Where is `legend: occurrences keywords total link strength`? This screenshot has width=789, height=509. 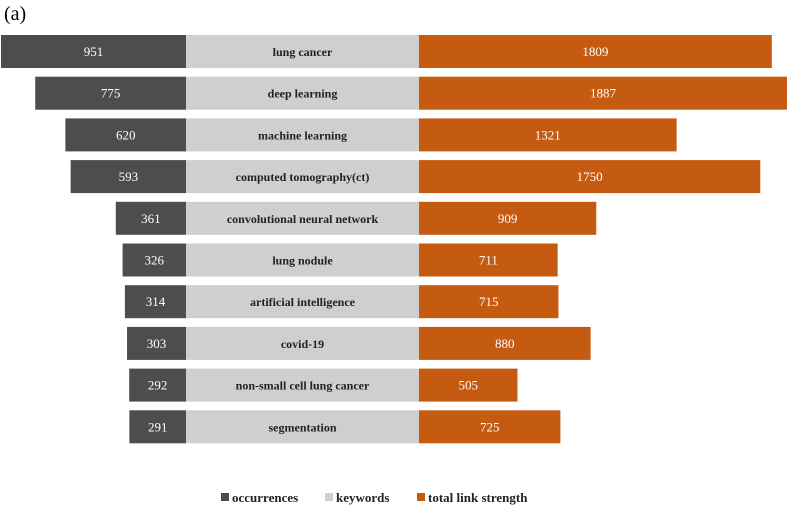 legend: occurrences keywords total link strength is located at coordinates (374, 497).